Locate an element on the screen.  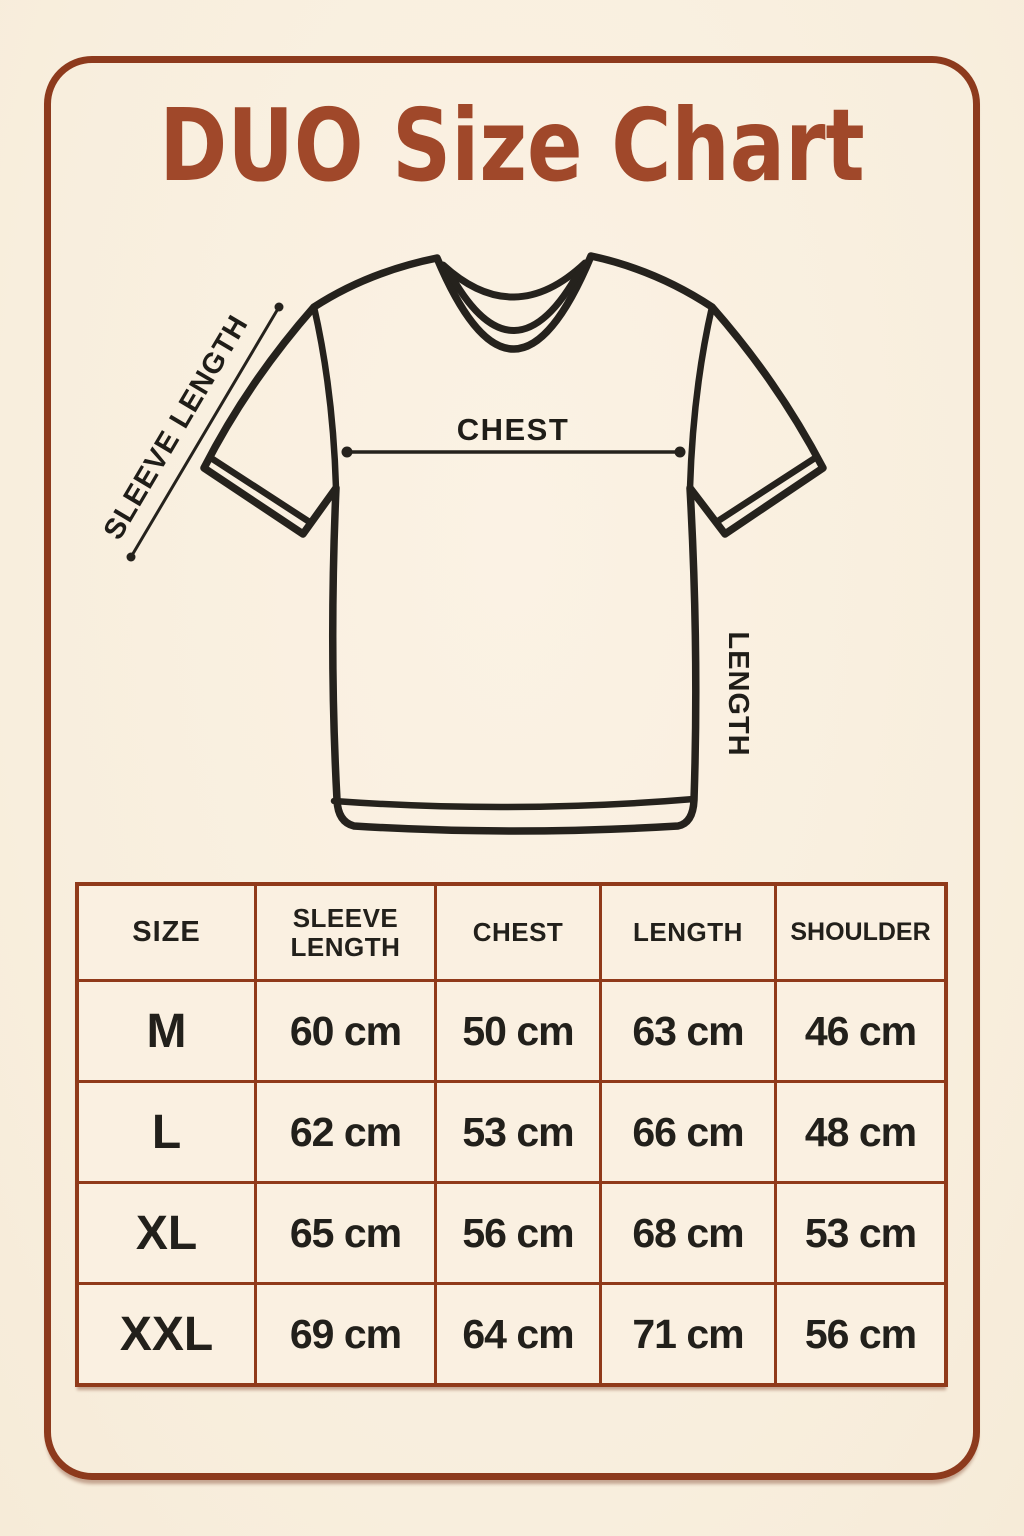
sleeve-cell-m: 60 cm is located at coordinates (347, 1032).